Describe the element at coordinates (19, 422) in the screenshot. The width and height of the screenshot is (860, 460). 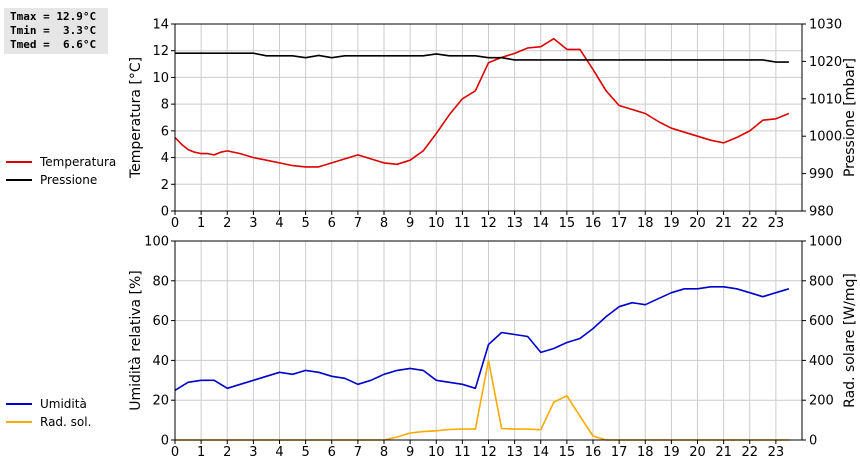
I see `legend-swatch-rad-sol` at that location.